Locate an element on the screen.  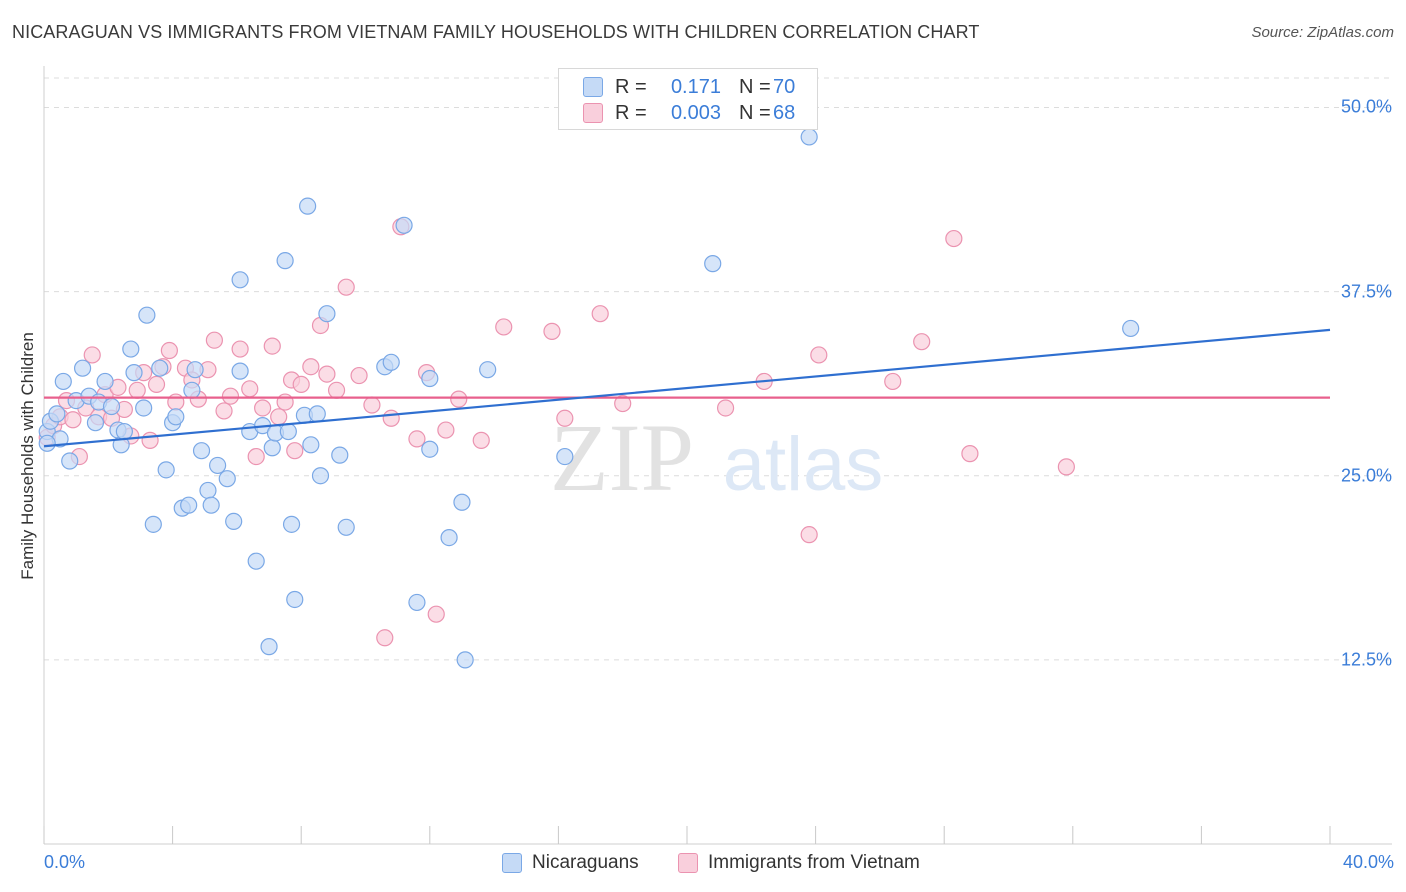
y-tick-label: 25.0% is located at coordinates (1366, 475).